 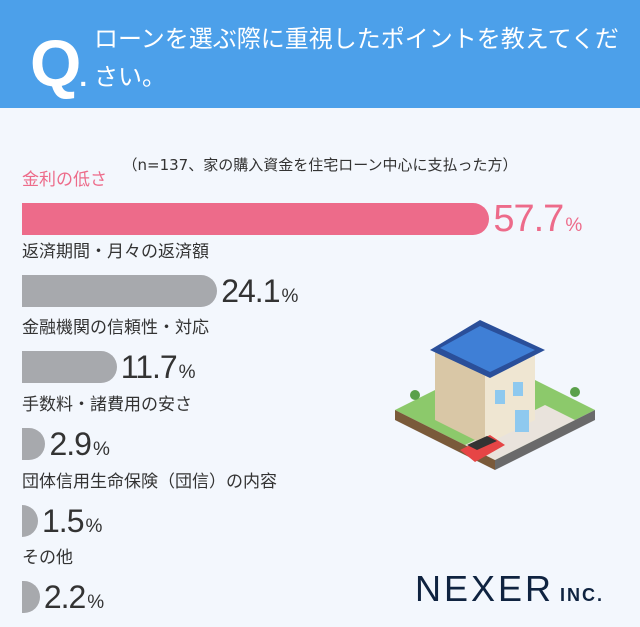 I want to click on category-label: 団体信用生命保険（団信）の内容, so click(x=149, y=482).